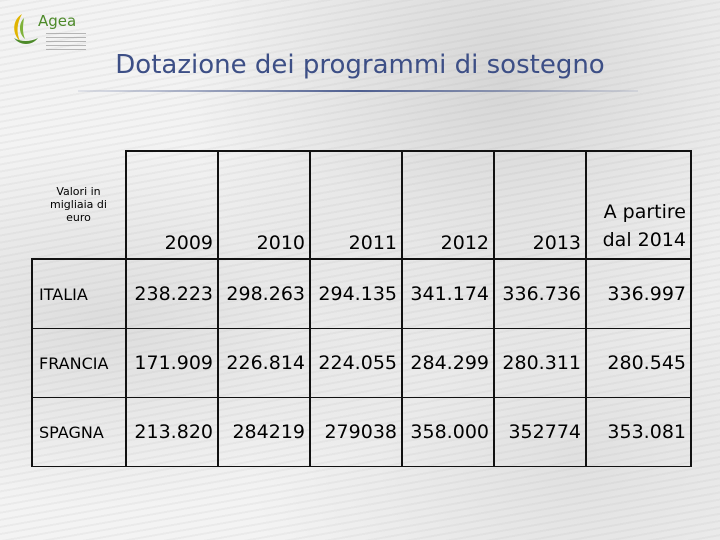 The image size is (720, 540). I want to click on unit-note-text: Valori in migliaia di euro, so click(78, 204).